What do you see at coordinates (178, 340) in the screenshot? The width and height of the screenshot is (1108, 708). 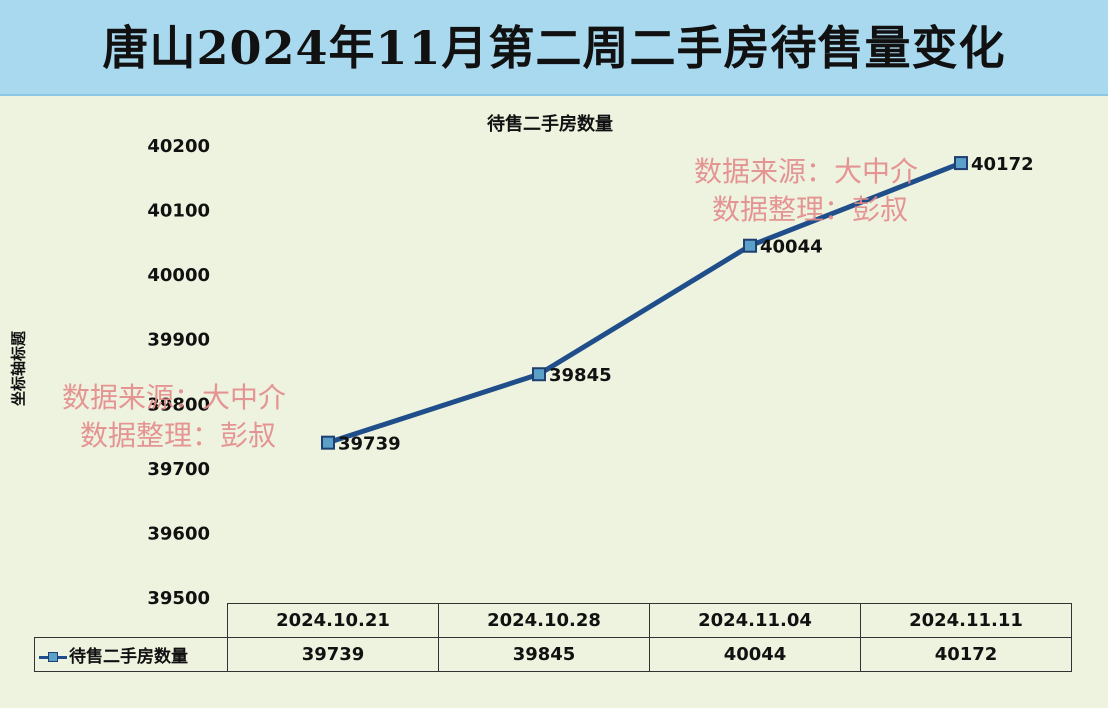 I see `y-tick-label: 39900` at bounding box center [178, 340].